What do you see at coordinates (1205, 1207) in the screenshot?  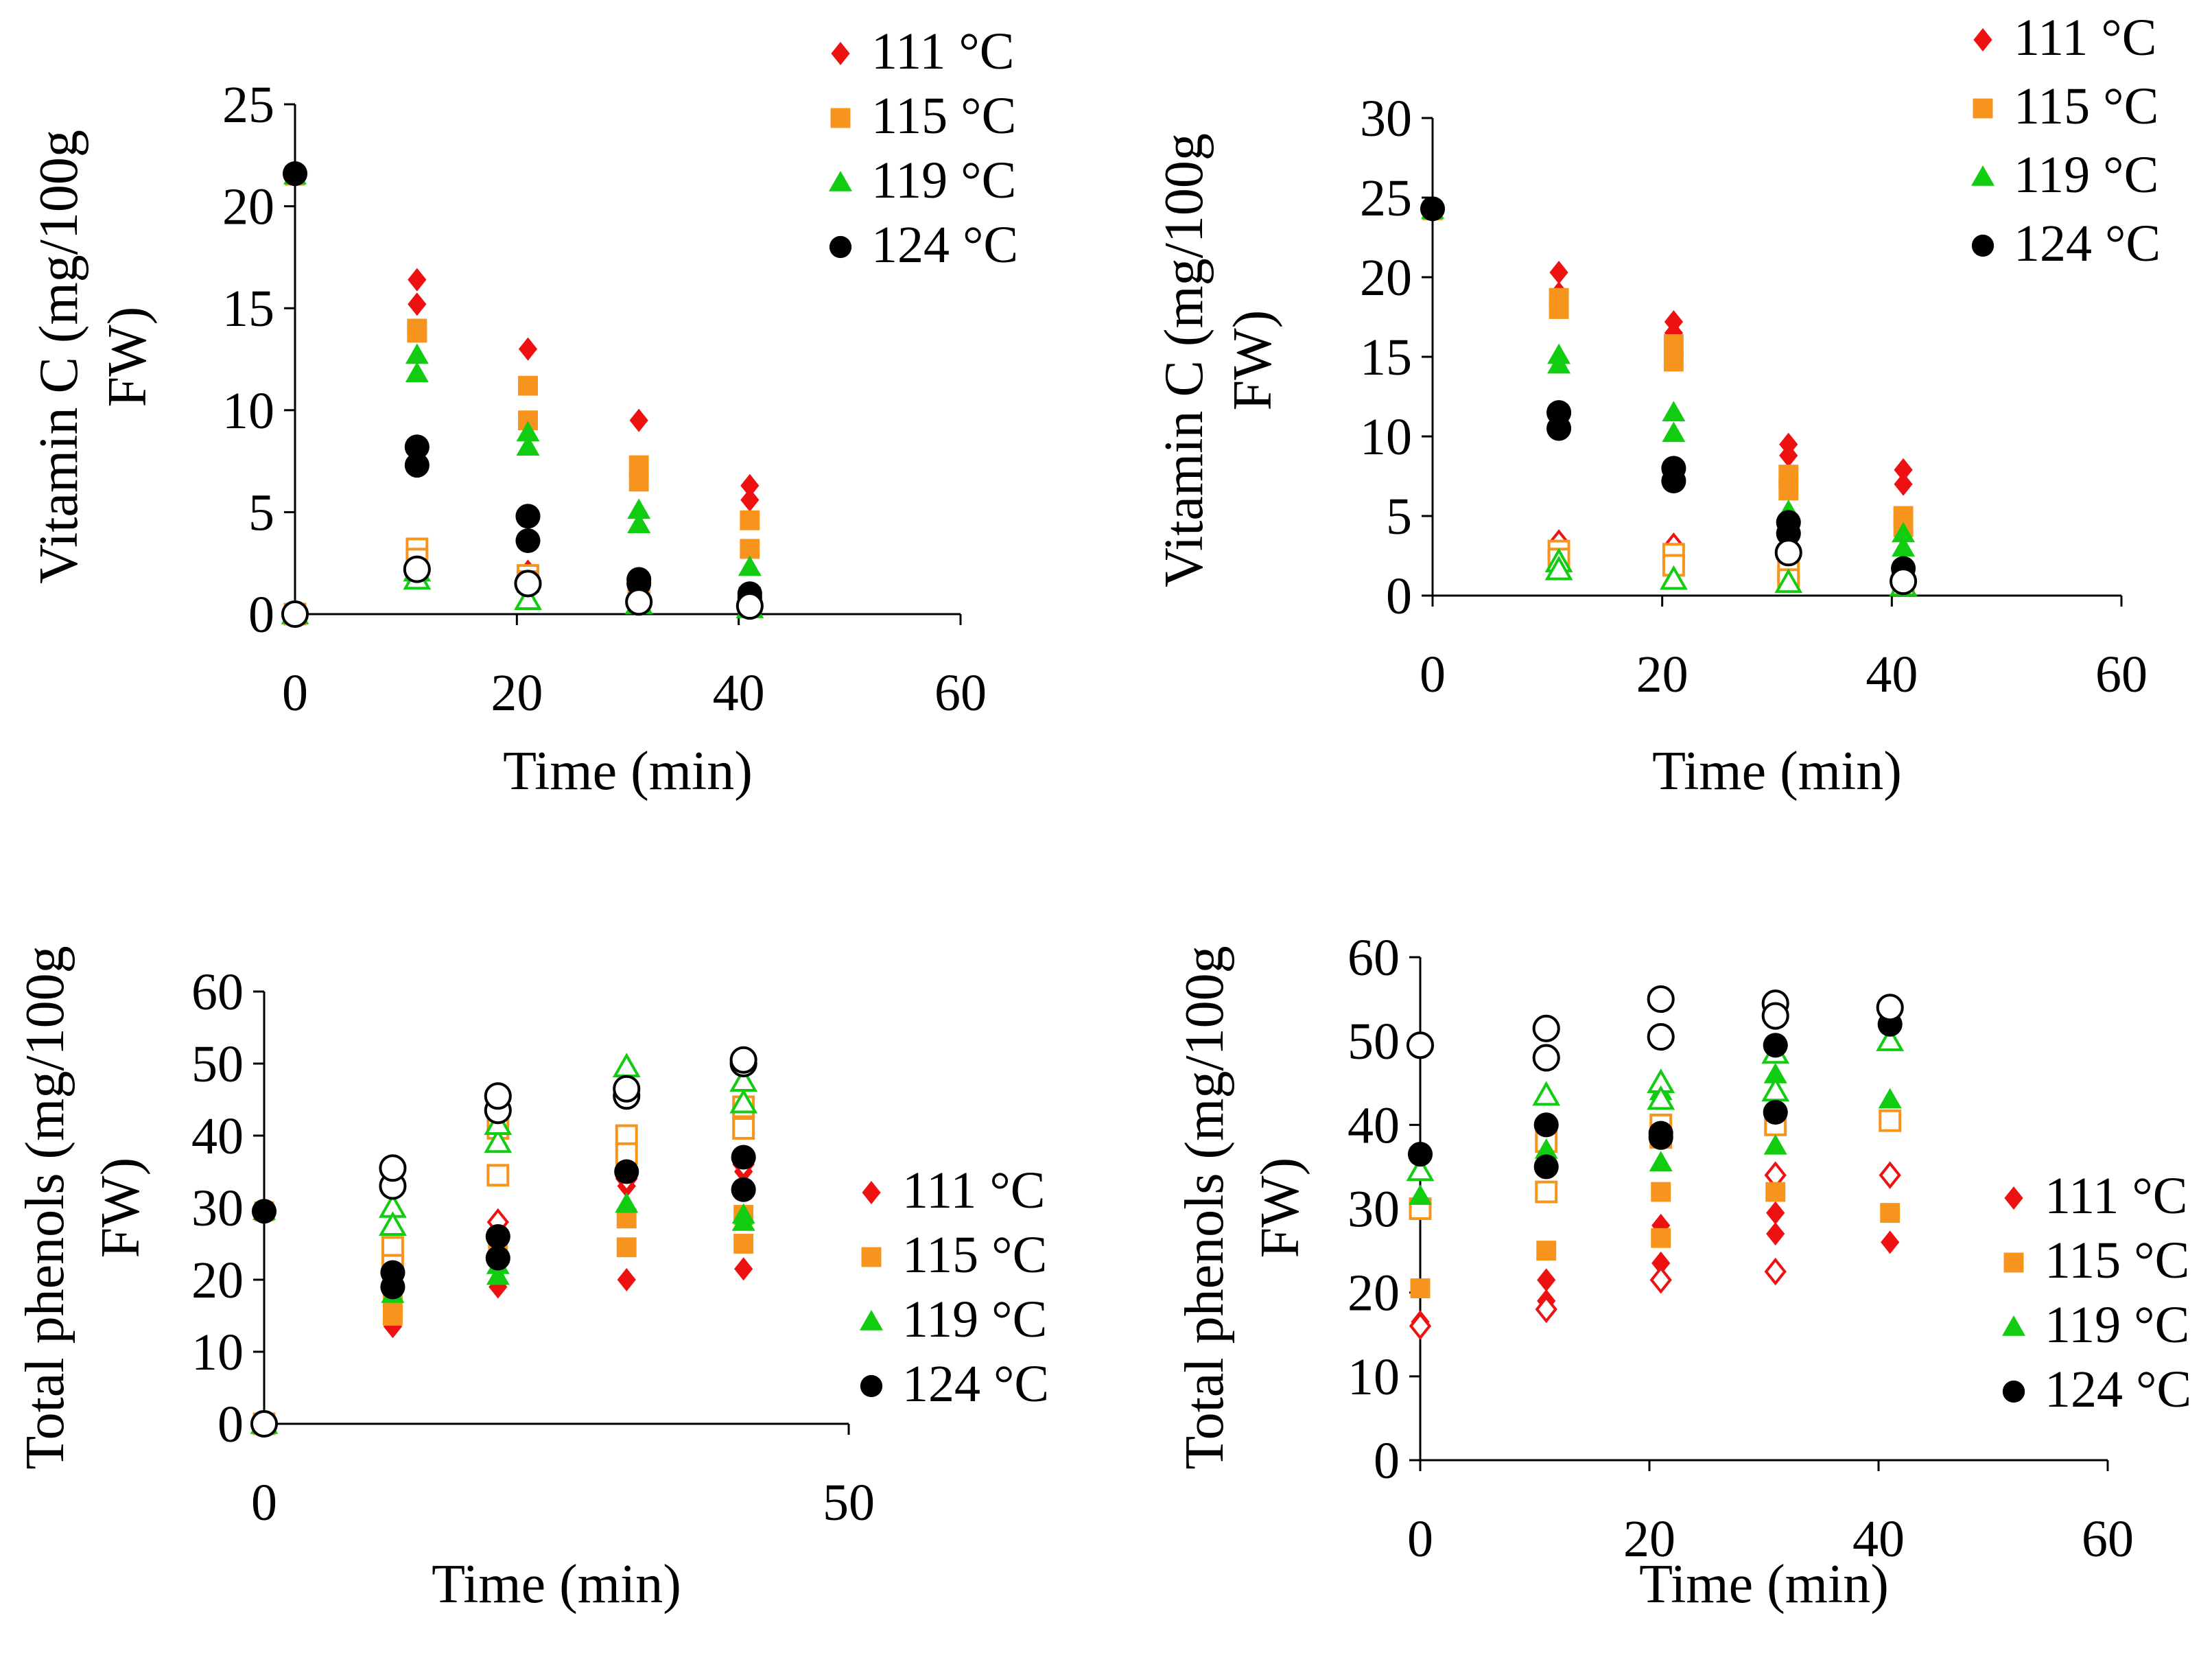 I see `y-axis-title-line: Total phenols (mg/100g` at bounding box center [1205, 1207].